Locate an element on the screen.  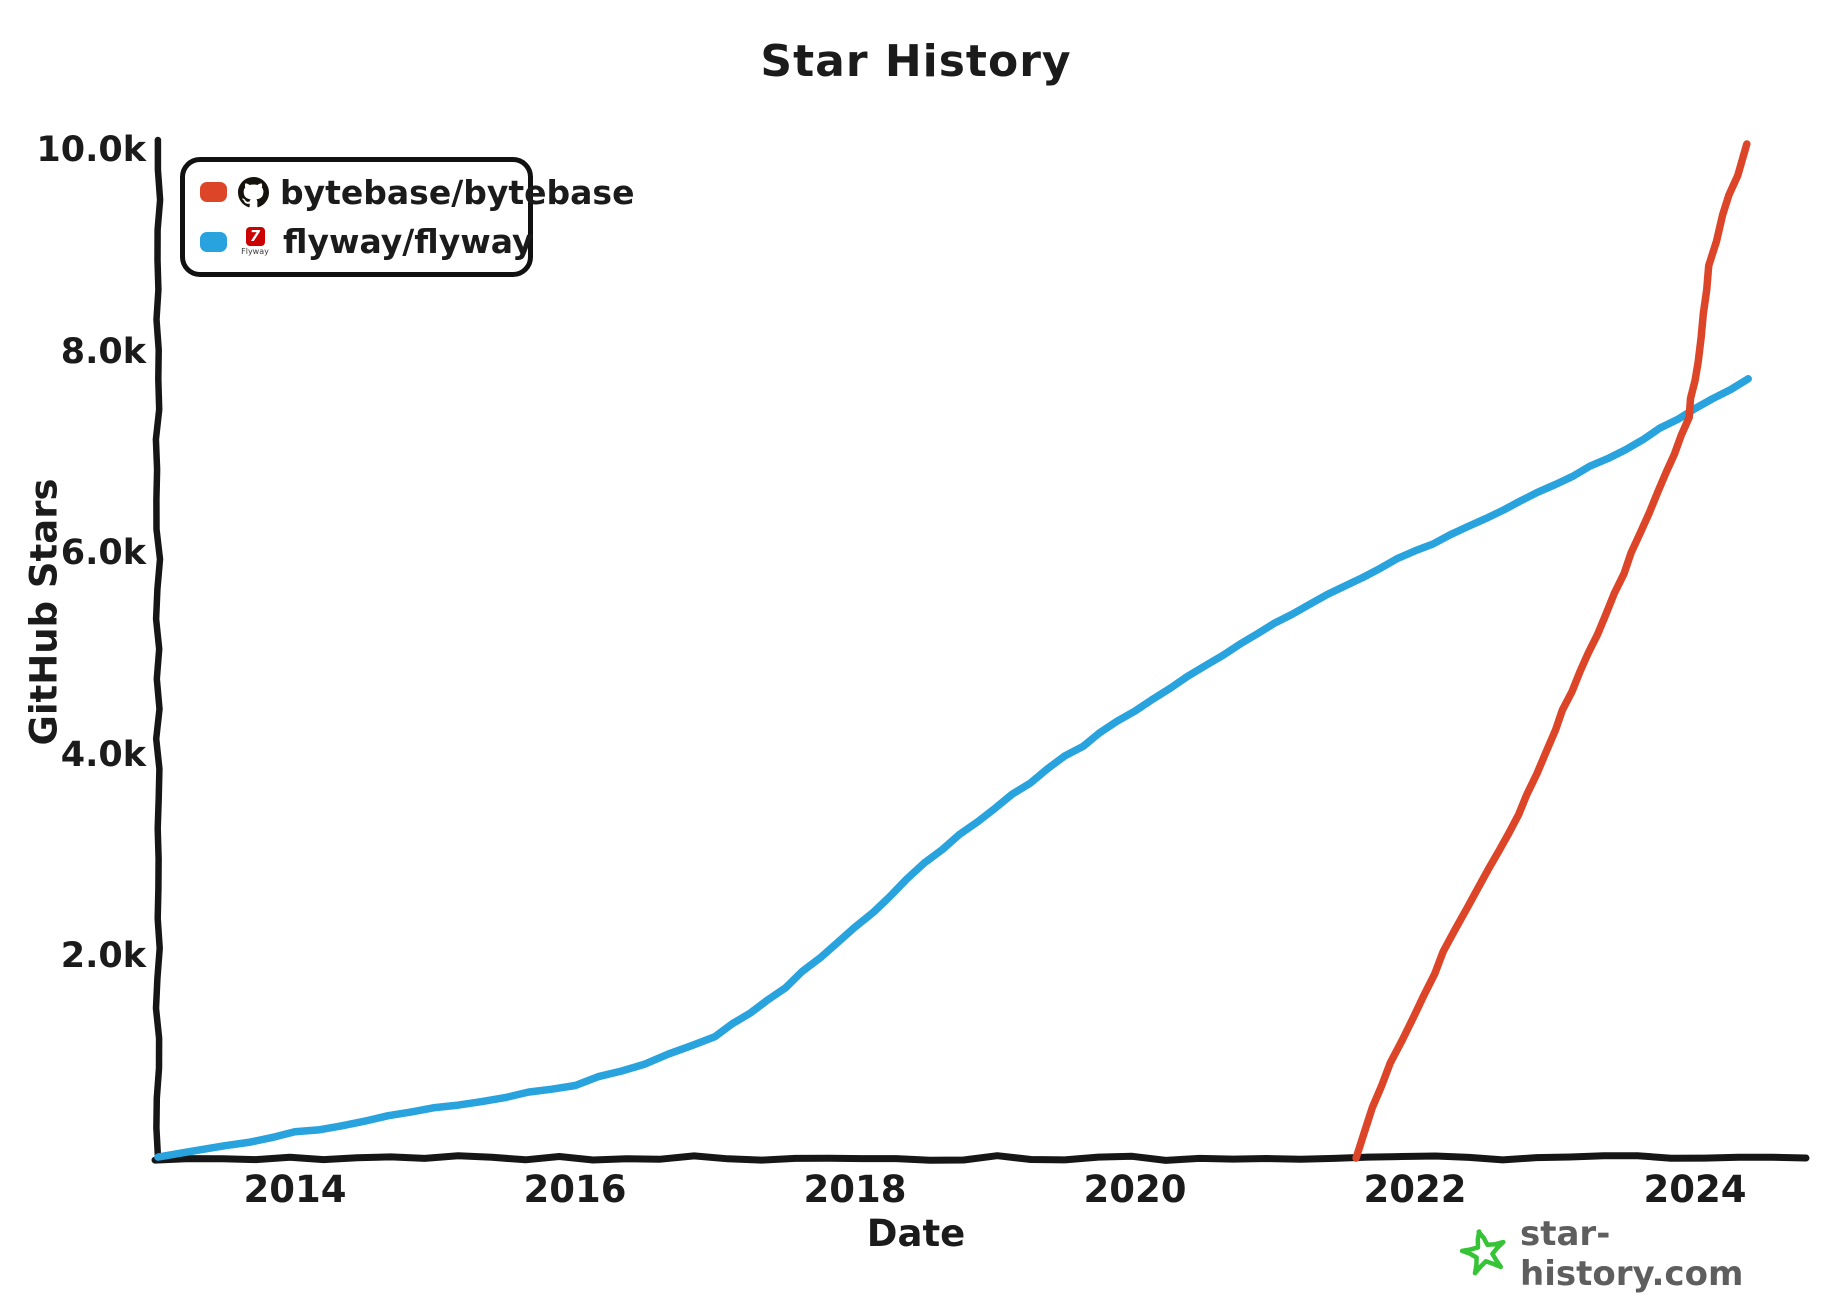
flyway-logo-word: Flyway is located at coordinates (255, 252).